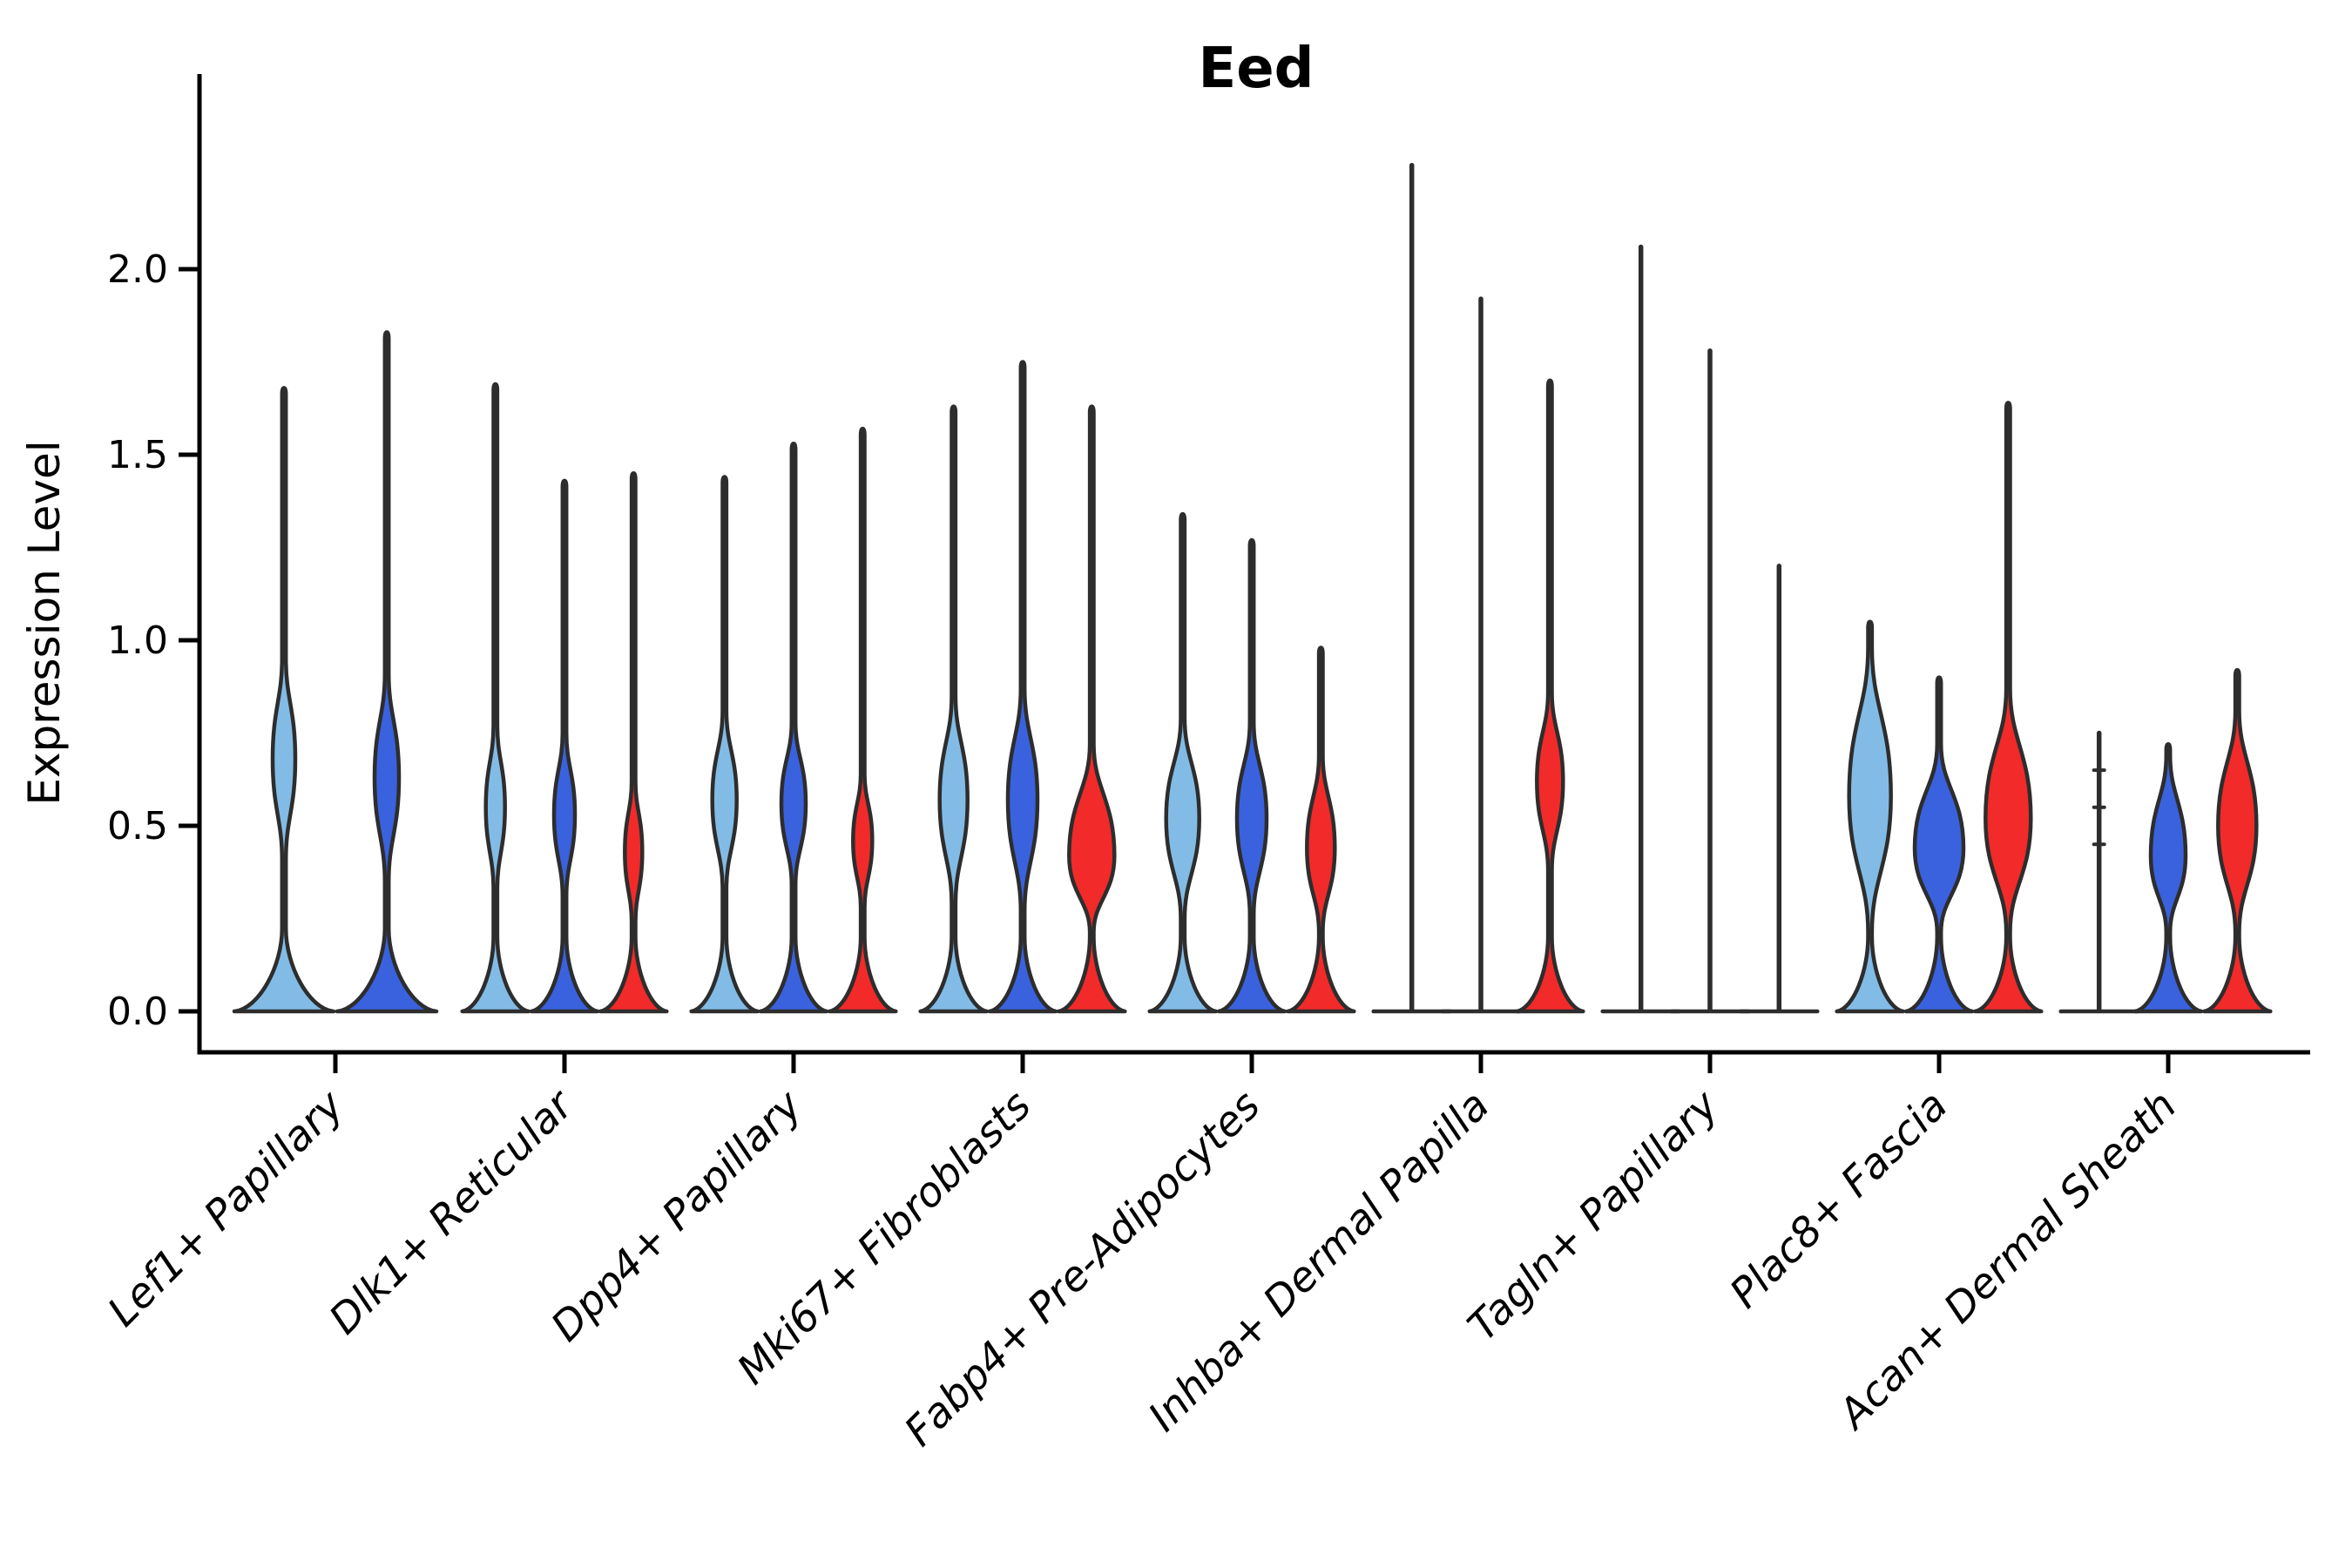 The image size is (2352, 1568). I want to click on x-tick-label: Dlk1+ Reticular, so click(453, 1212).